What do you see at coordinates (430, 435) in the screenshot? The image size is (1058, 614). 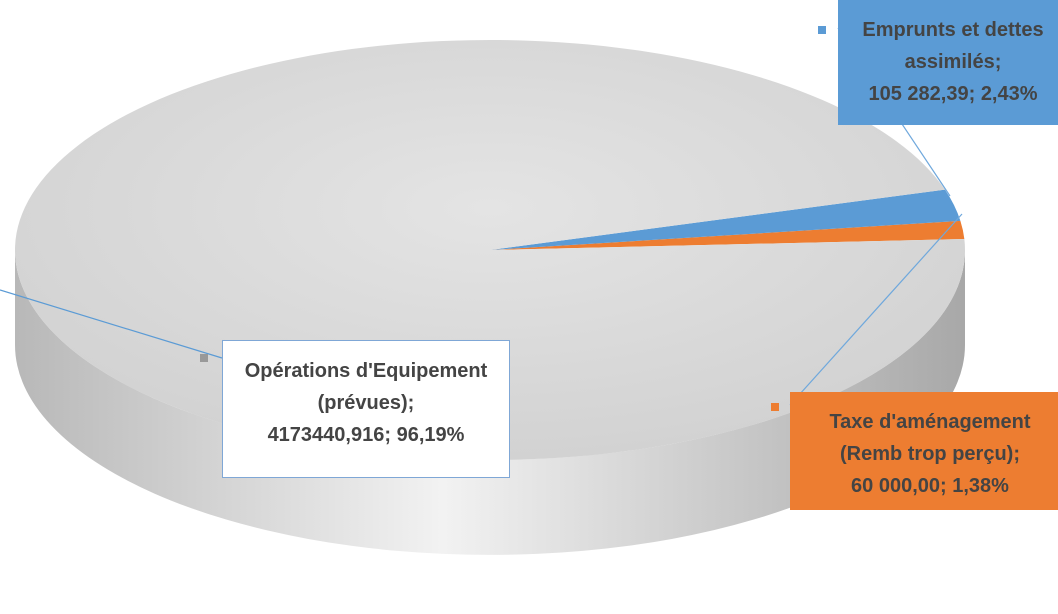 I see `label-percent: 96,19%` at bounding box center [430, 435].